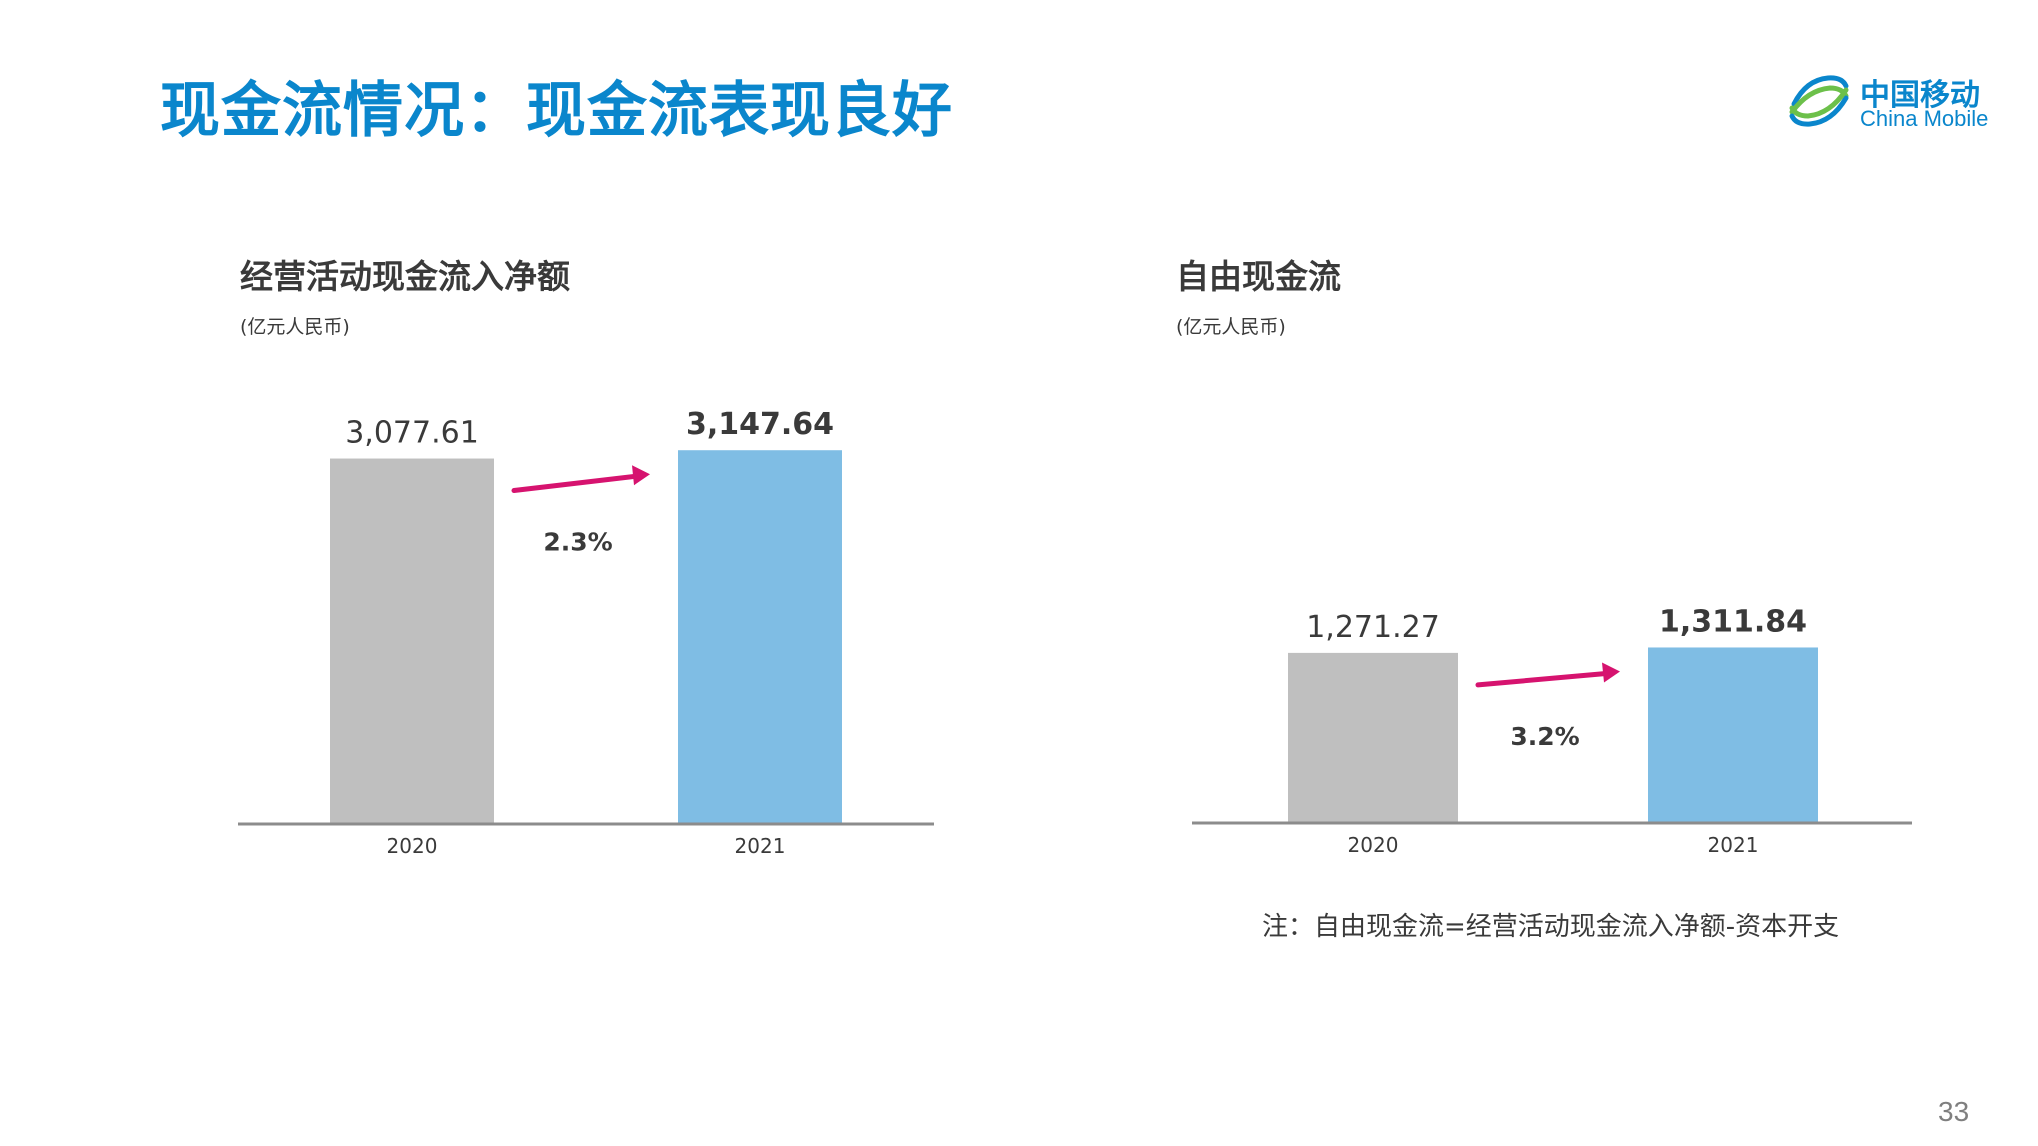 Image resolution: width=2038 pixels, height=1146 pixels. I want to click on growth-label: 2.3%, so click(577, 542).